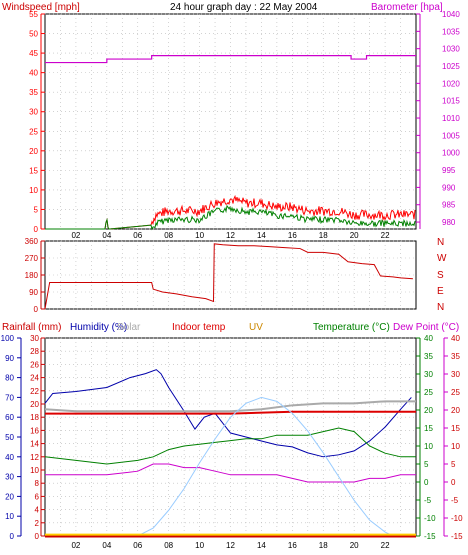 The height and width of the screenshot is (555, 468). I want to click on wind-tick-label: 55, so click(33, 14).